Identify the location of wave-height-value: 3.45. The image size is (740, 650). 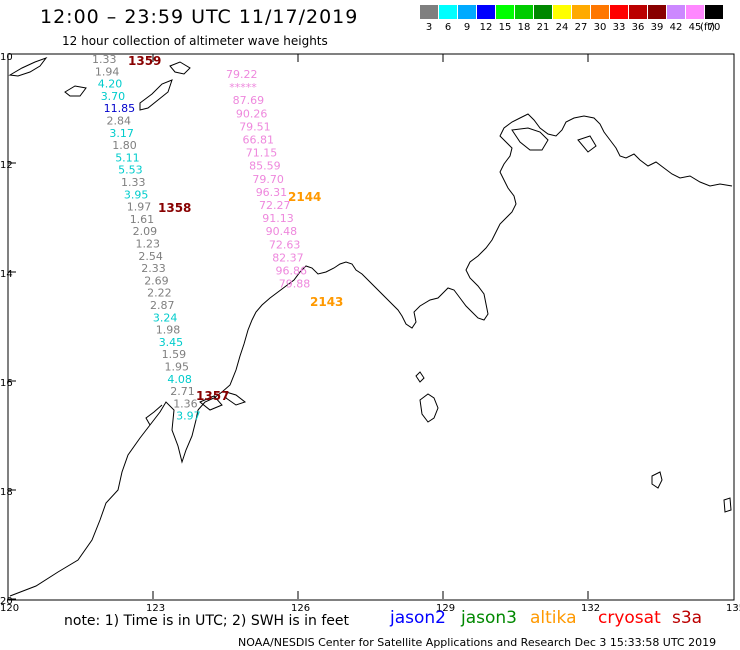
(171, 342).